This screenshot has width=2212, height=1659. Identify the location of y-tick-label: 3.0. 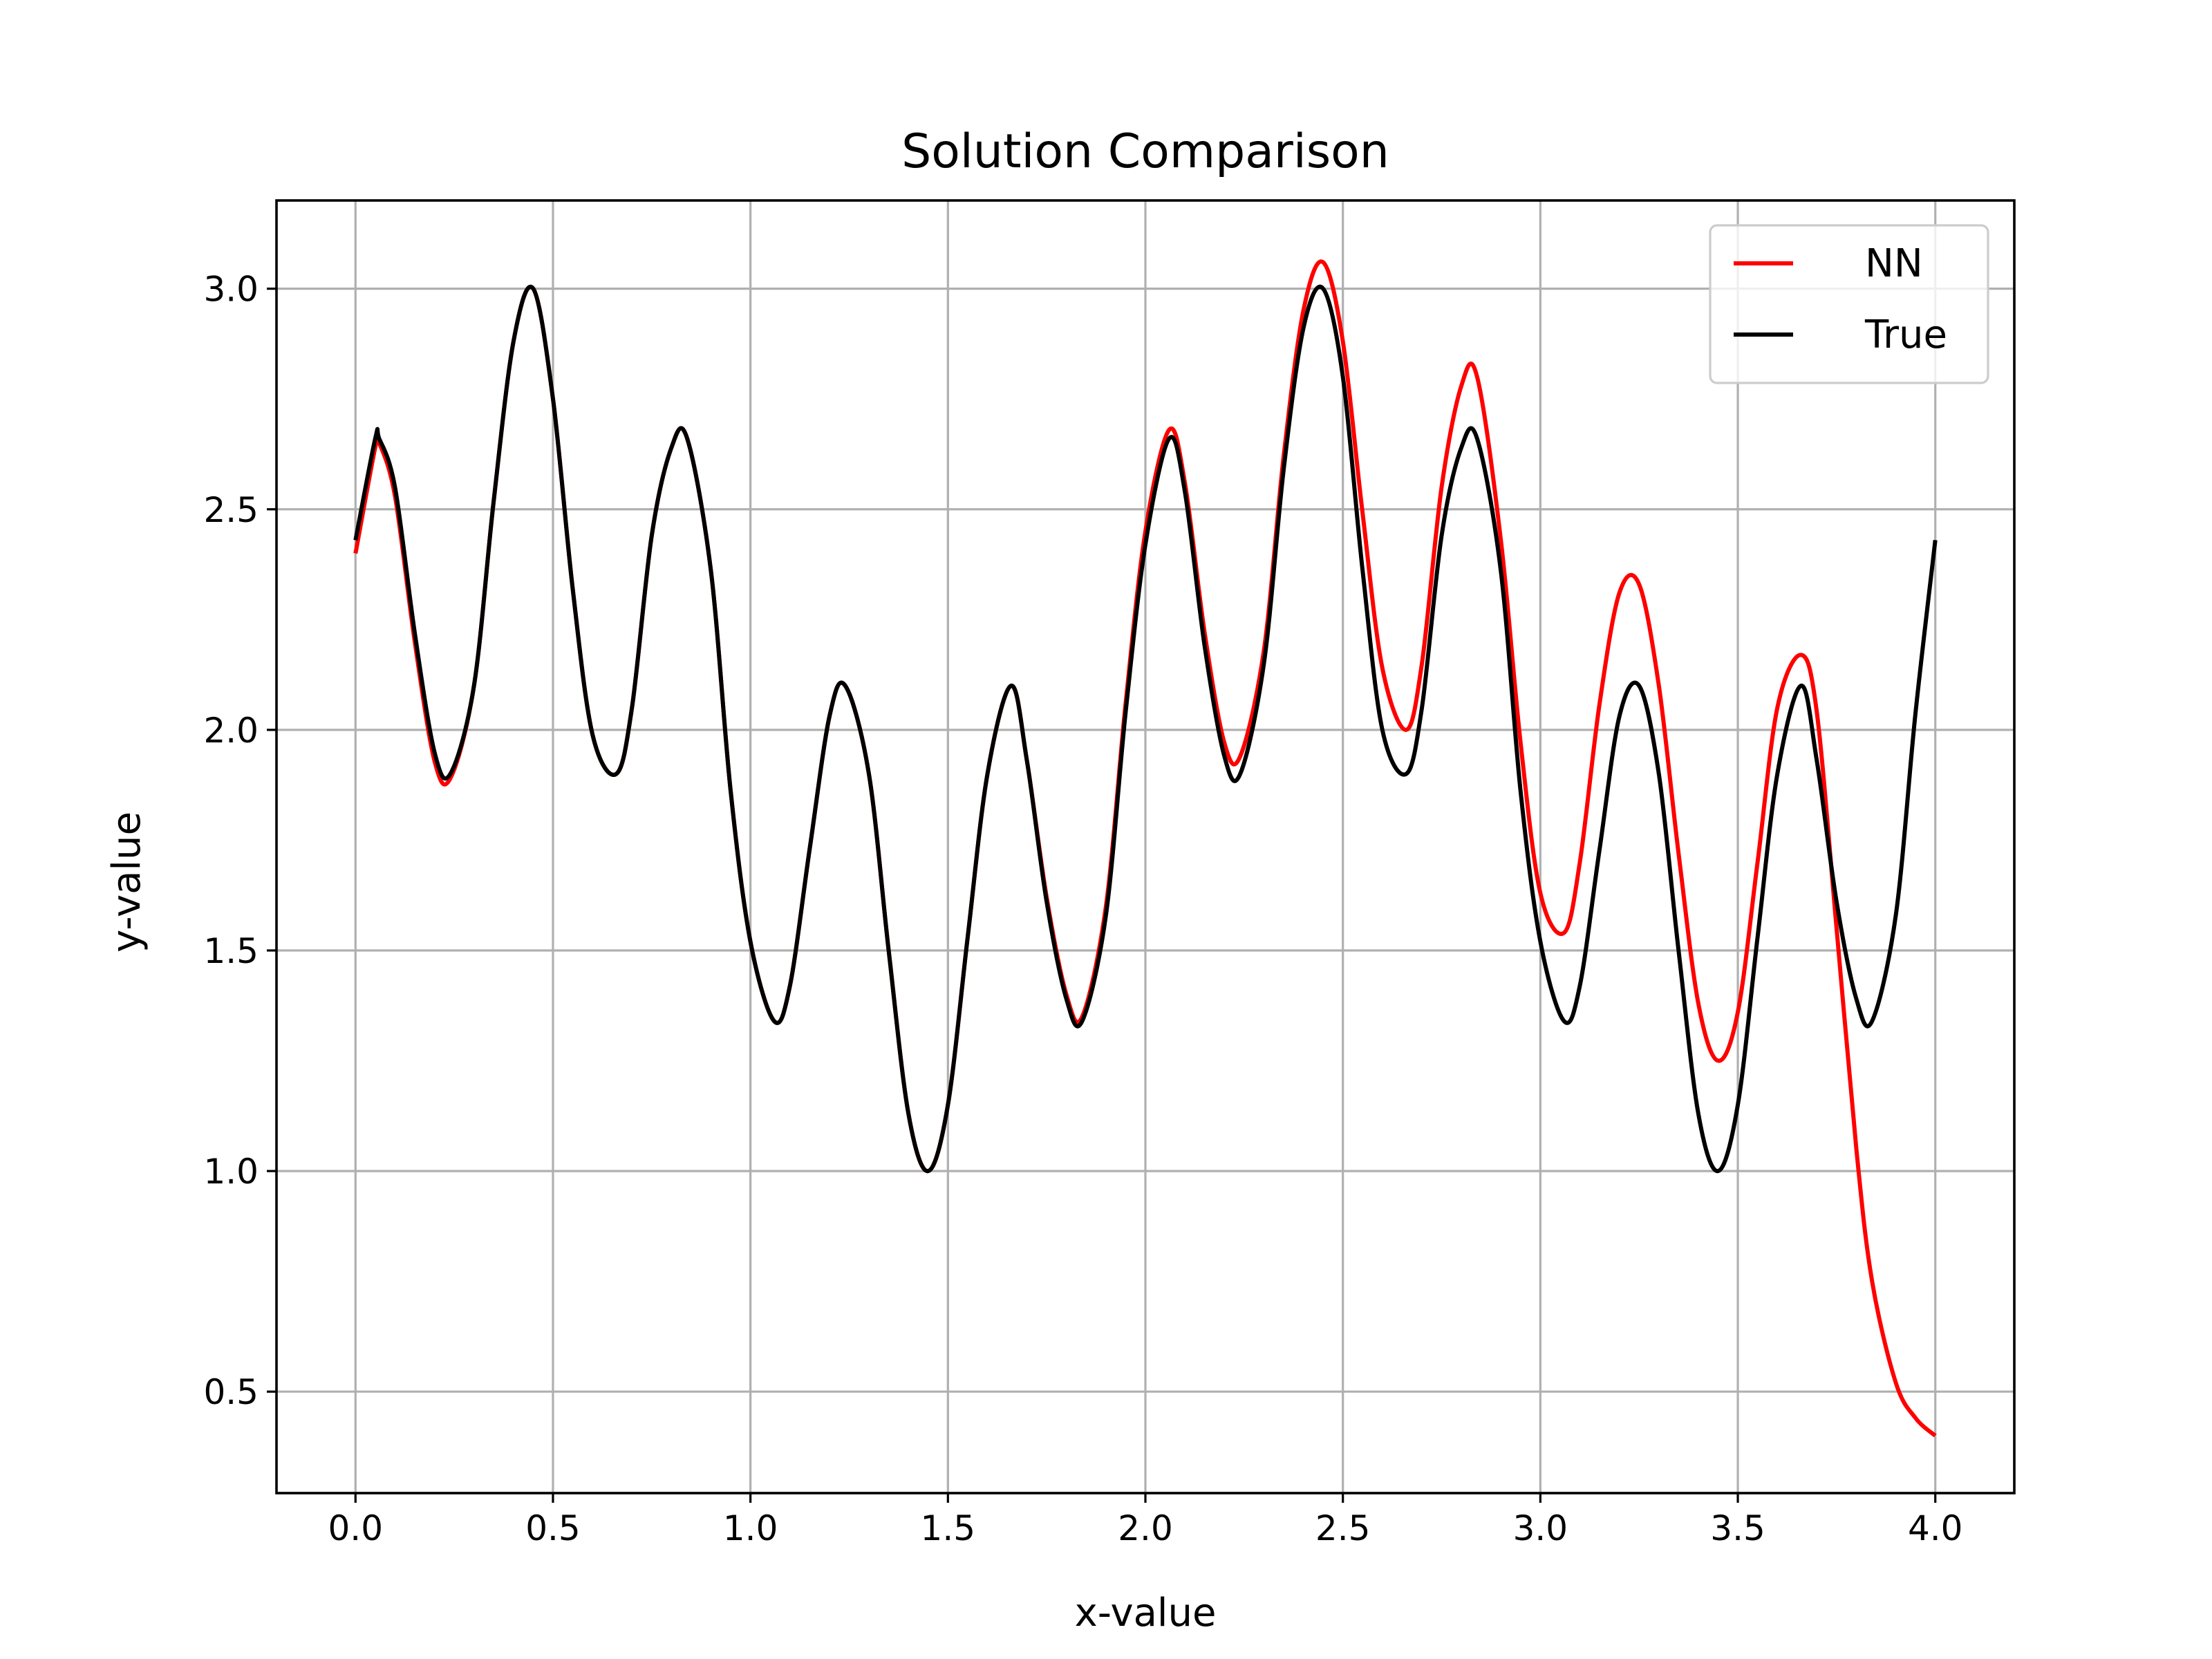
(231, 290).